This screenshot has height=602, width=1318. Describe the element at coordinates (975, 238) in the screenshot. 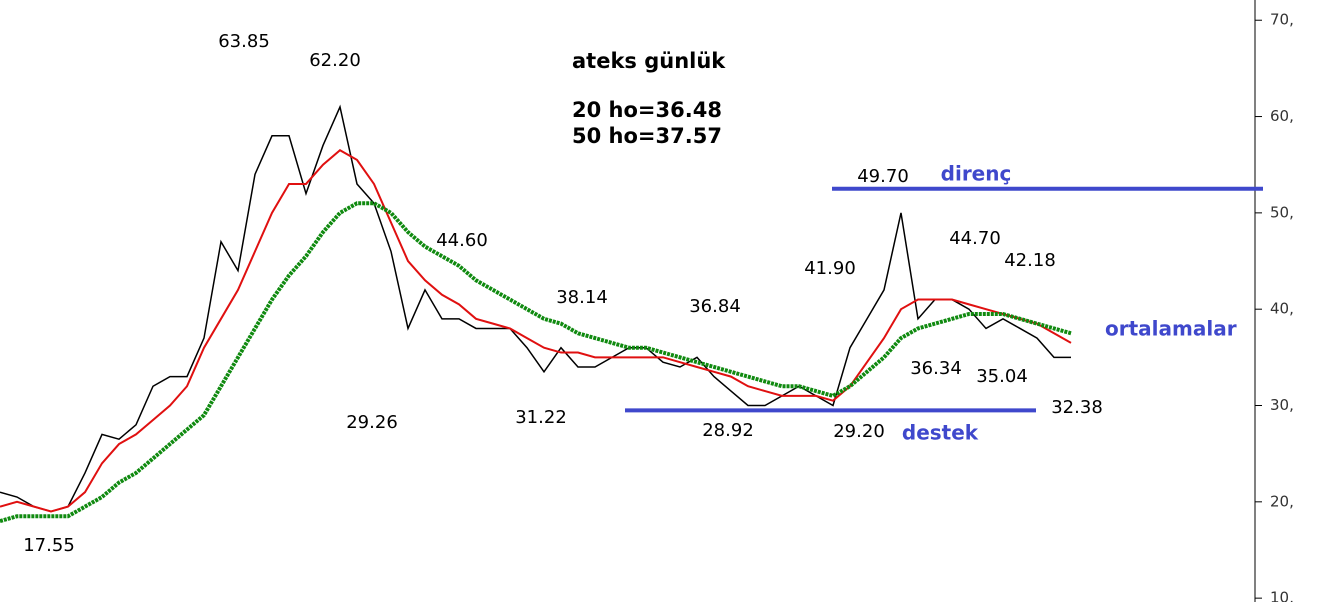

I see `annotation: 44.70` at that location.